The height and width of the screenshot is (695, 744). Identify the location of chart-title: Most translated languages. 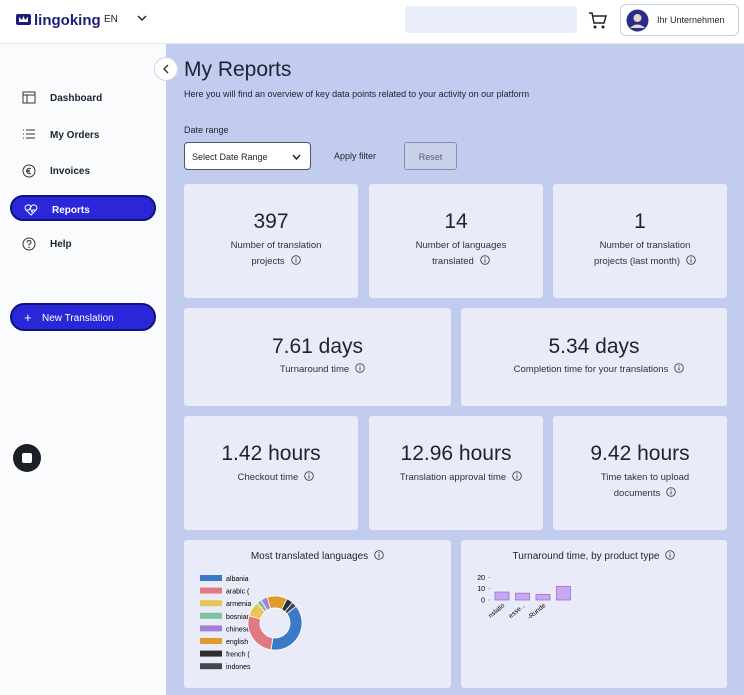
(309, 556).